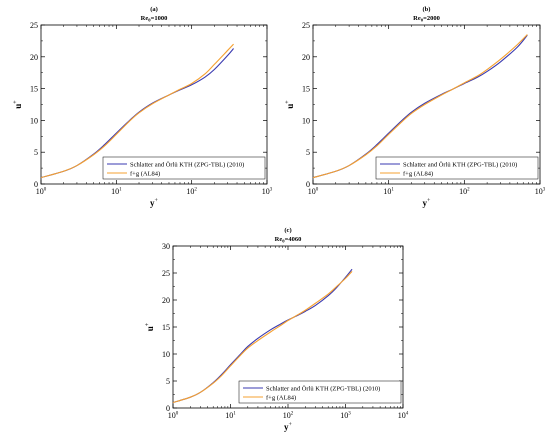  What do you see at coordinates (426, 19) in the screenshot?
I see `chart-title: Reθ=2000` at bounding box center [426, 19].